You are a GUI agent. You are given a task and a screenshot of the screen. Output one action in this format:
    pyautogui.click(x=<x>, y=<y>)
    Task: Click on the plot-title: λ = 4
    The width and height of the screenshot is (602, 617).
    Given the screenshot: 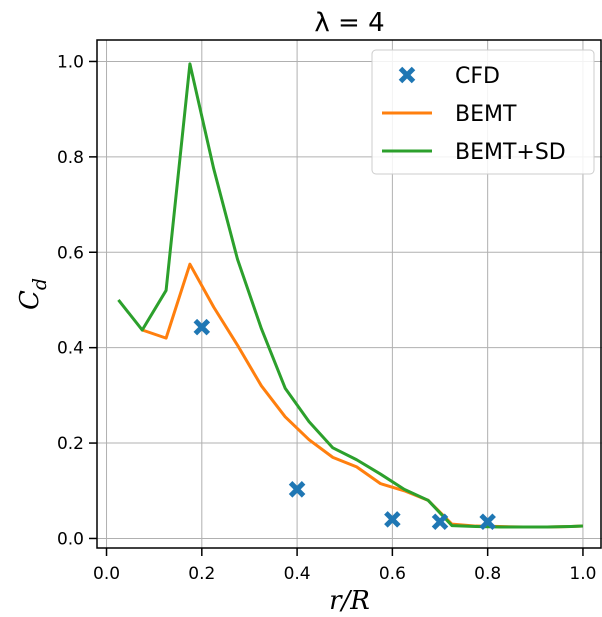 What is the action you would take?
    pyautogui.click(x=349, y=23)
    